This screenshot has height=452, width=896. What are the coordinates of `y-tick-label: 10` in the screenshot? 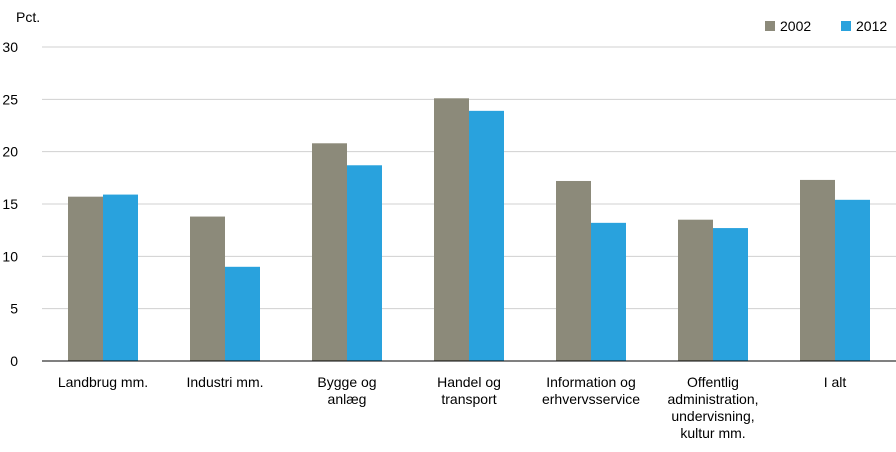 It's located at (10, 256).